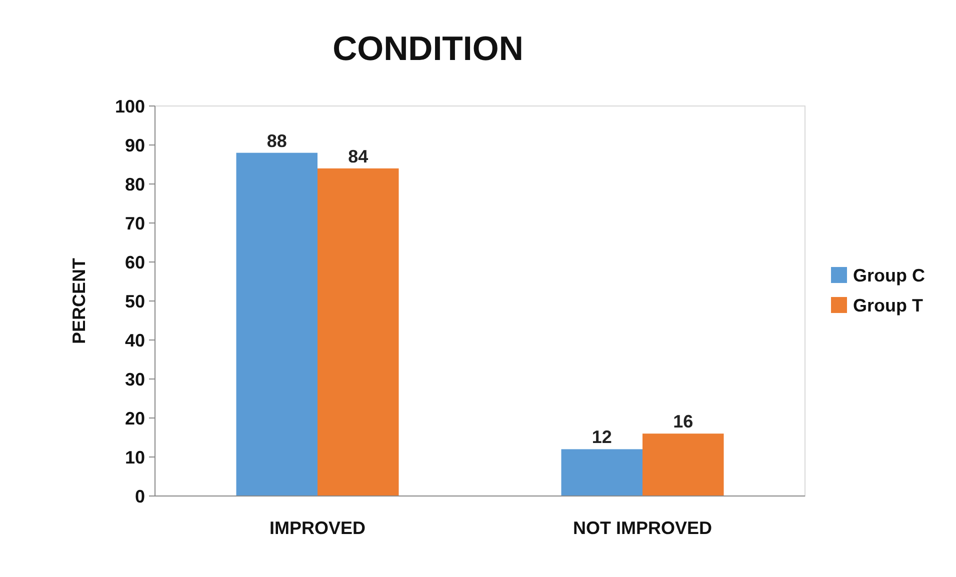 The width and height of the screenshot is (956, 577). Describe the element at coordinates (889, 275) in the screenshot. I see `legend-label: Group C` at that location.